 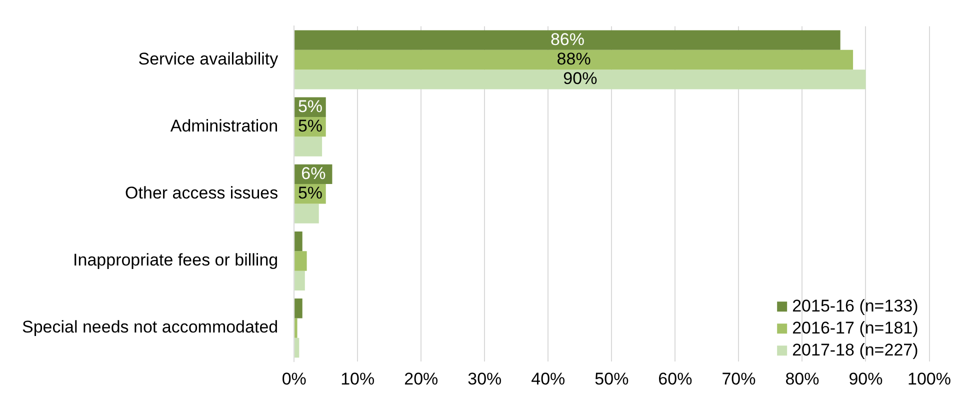 I want to click on x-tick-label: 30%, so click(x=485, y=378).